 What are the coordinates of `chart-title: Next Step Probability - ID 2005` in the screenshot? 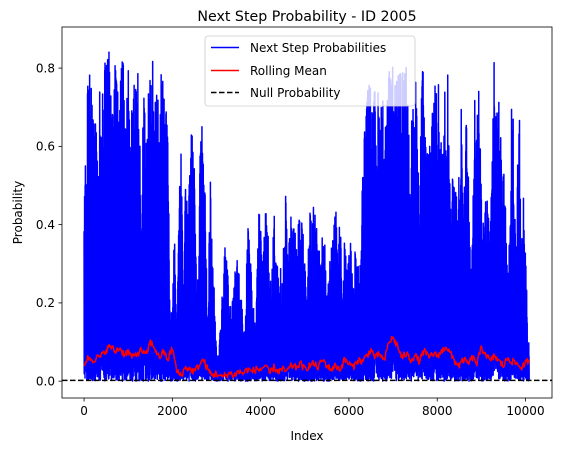 It's located at (306, 17).